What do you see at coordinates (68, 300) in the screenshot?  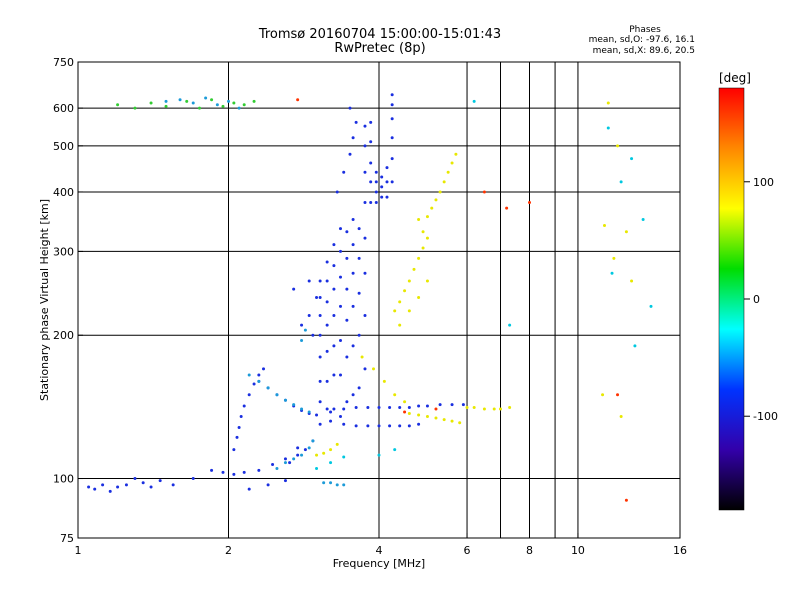 I see `y-tick-labels: 75 100 200 300 400 500 600 750` at bounding box center [68, 300].